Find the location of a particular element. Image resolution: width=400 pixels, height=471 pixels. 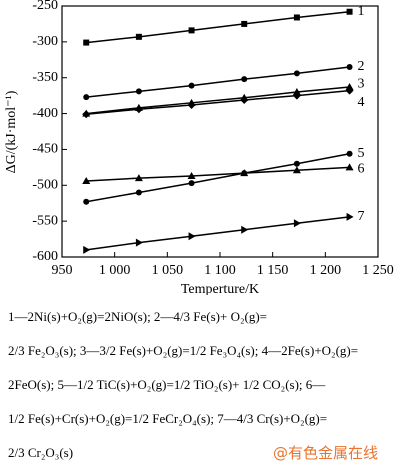

y-tick-label: -550 is located at coordinates (45, 220).